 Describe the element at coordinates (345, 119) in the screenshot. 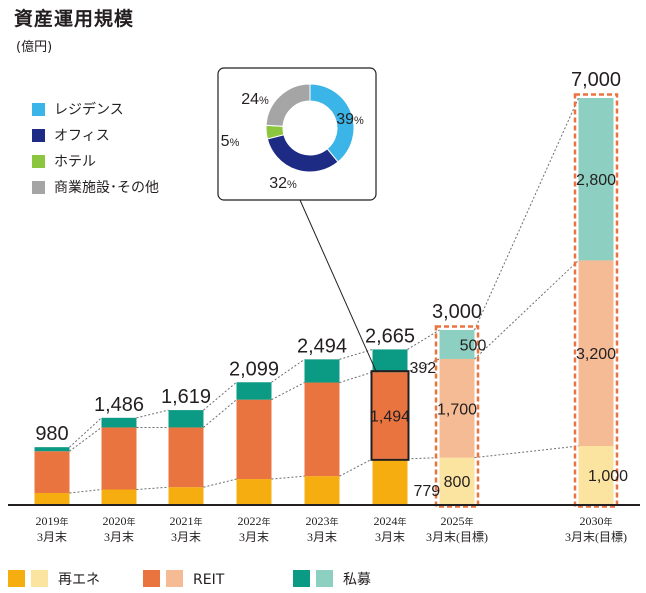

I see `pie-value: 39` at that location.